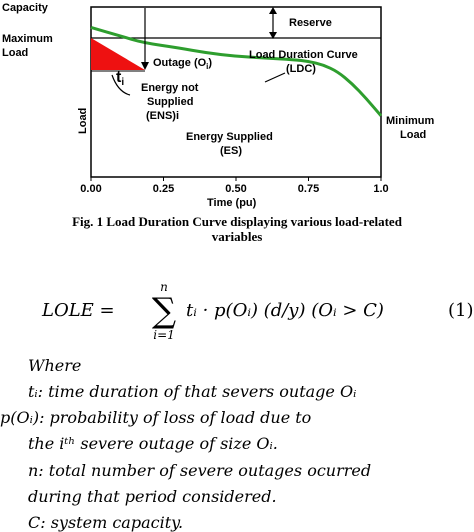 This screenshot has height=532, width=474. Describe the element at coordinates (461, 310) in the screenshot. I see `equation-number: (1)` at that location.